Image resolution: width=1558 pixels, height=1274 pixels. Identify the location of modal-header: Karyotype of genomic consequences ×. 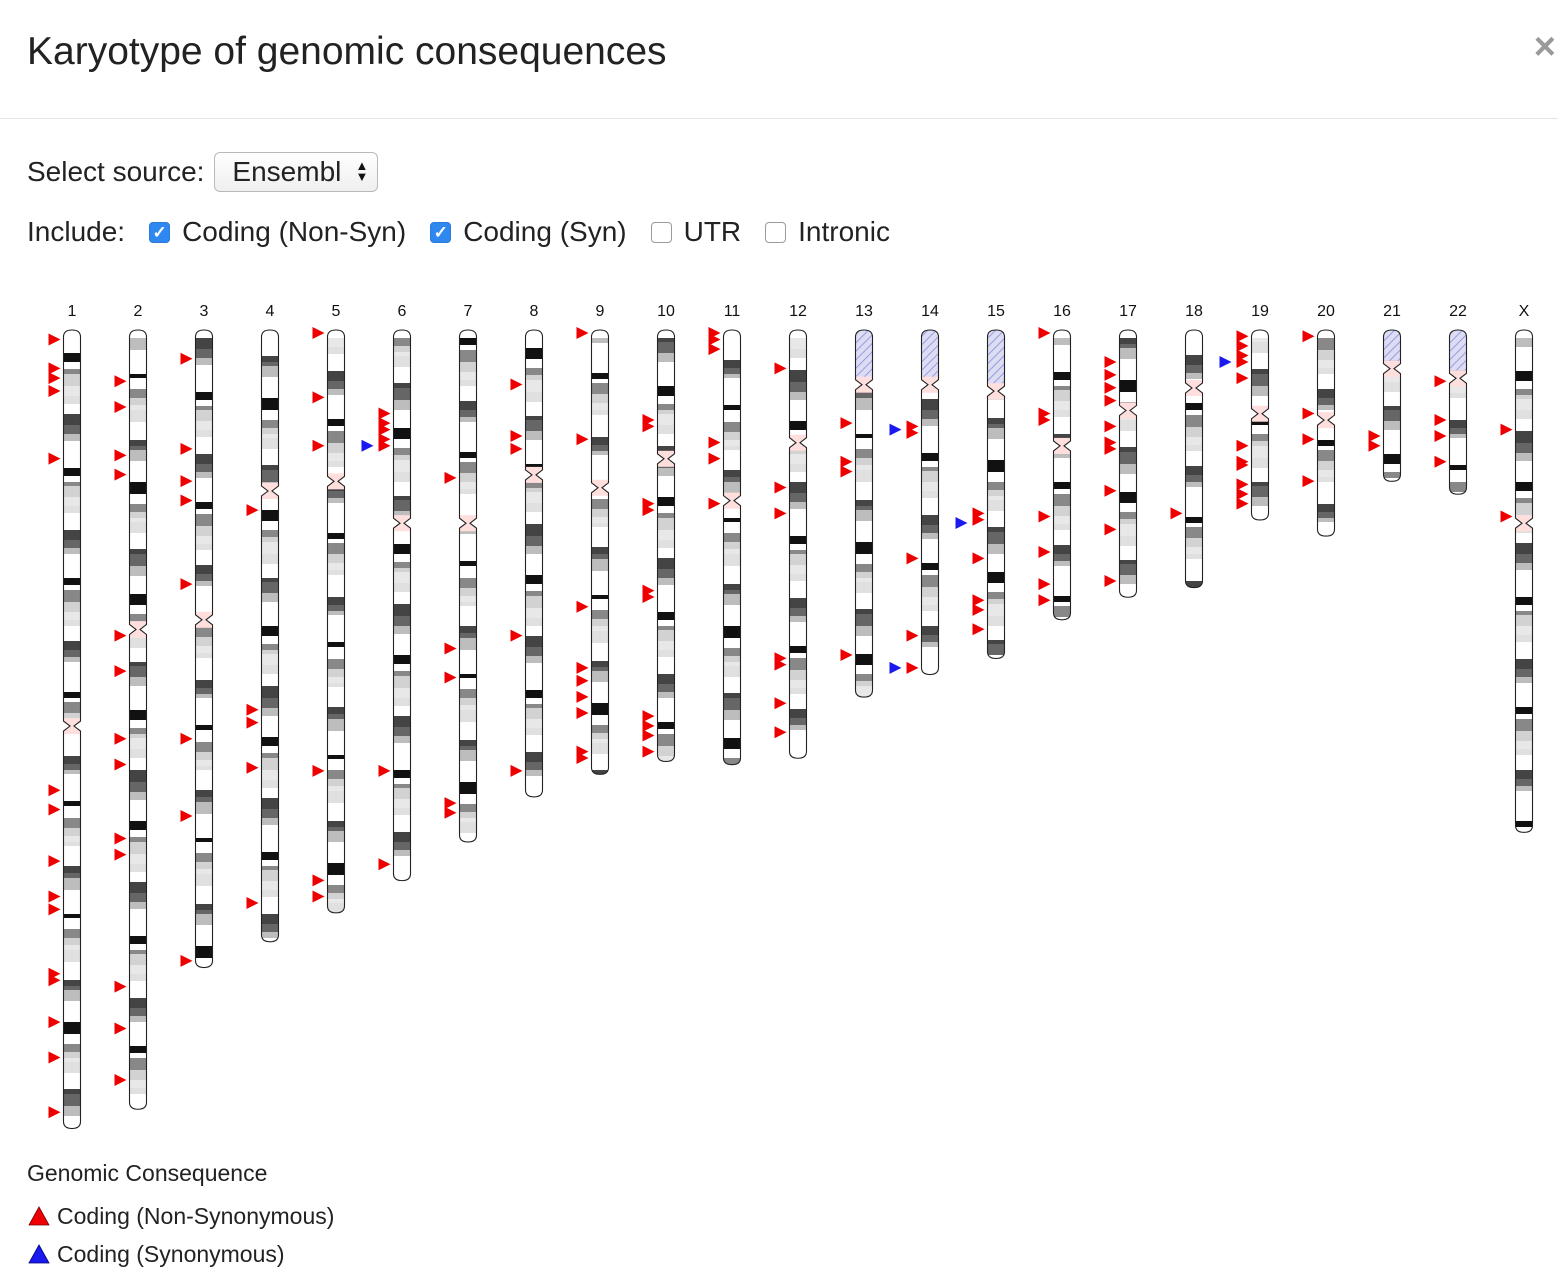
(779, 59).